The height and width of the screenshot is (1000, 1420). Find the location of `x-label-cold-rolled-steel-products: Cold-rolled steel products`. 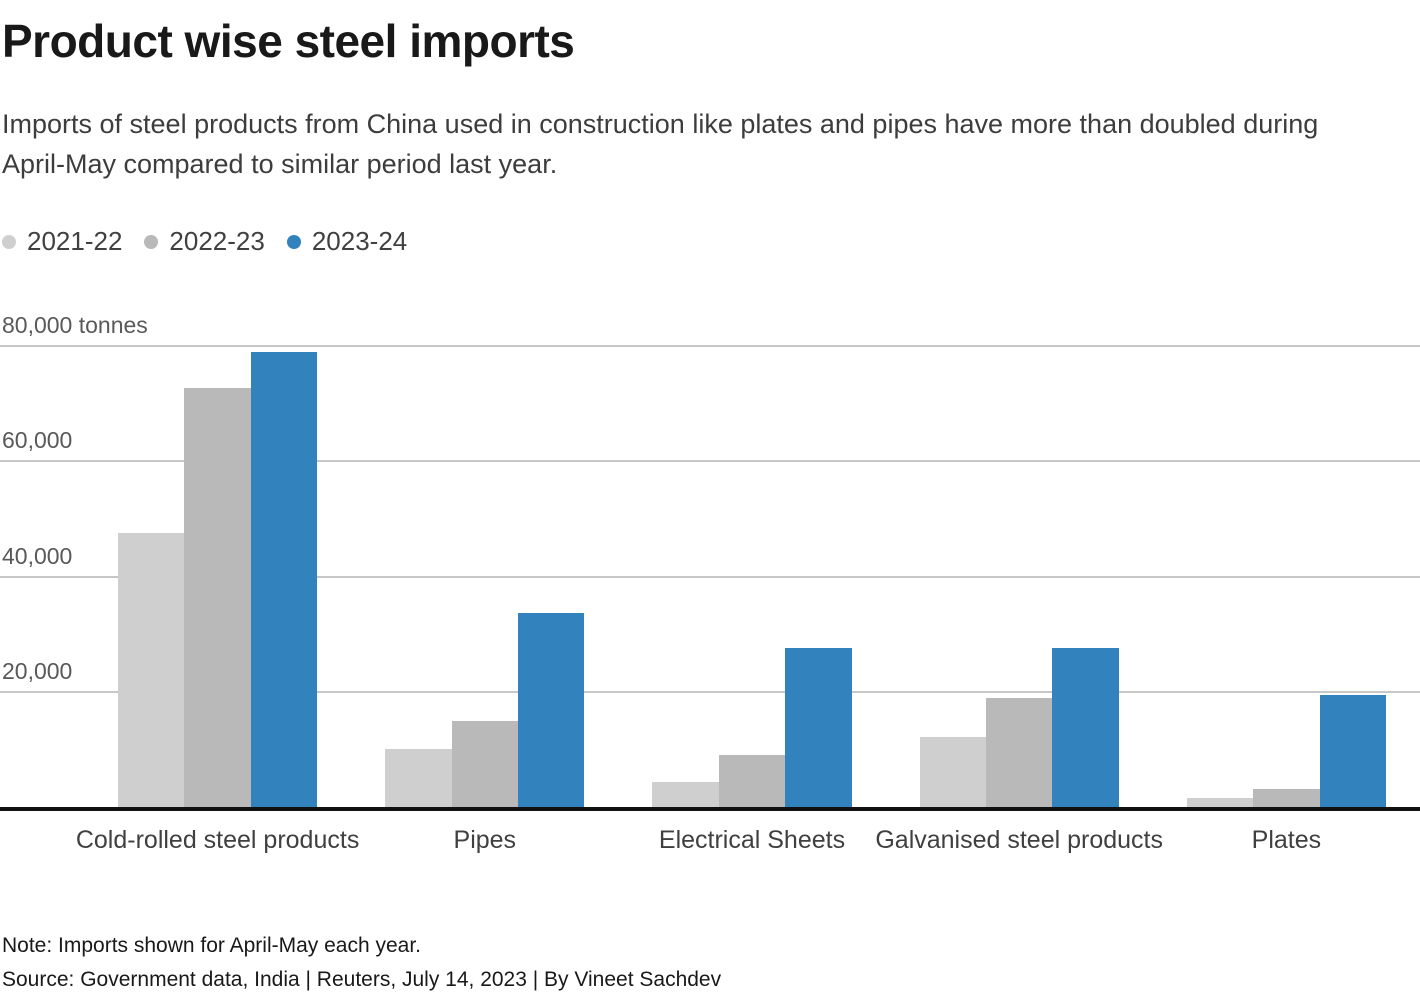

x-label-cold-rolled-steel-products: Cold-rolled steel products is located at coordinates (217, 840).